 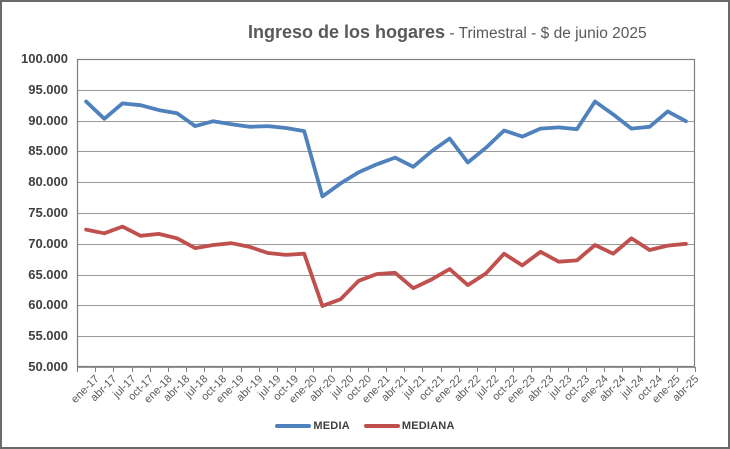 What do you see at coordinates (48, 120) in the screenshot?
I see `y-axis-tick-label: 90.000` at bounding box center [48, 120].